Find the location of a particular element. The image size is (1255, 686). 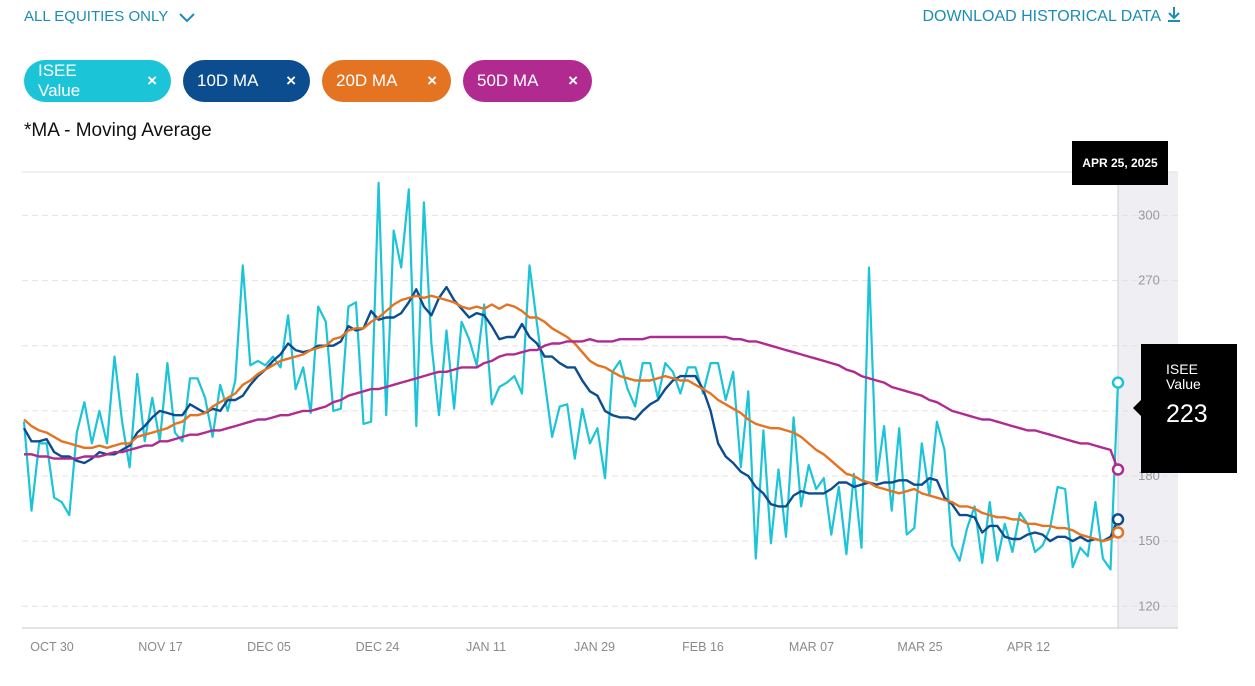

x-tick-label: JAN 29 is located at coordinates (594, 647).